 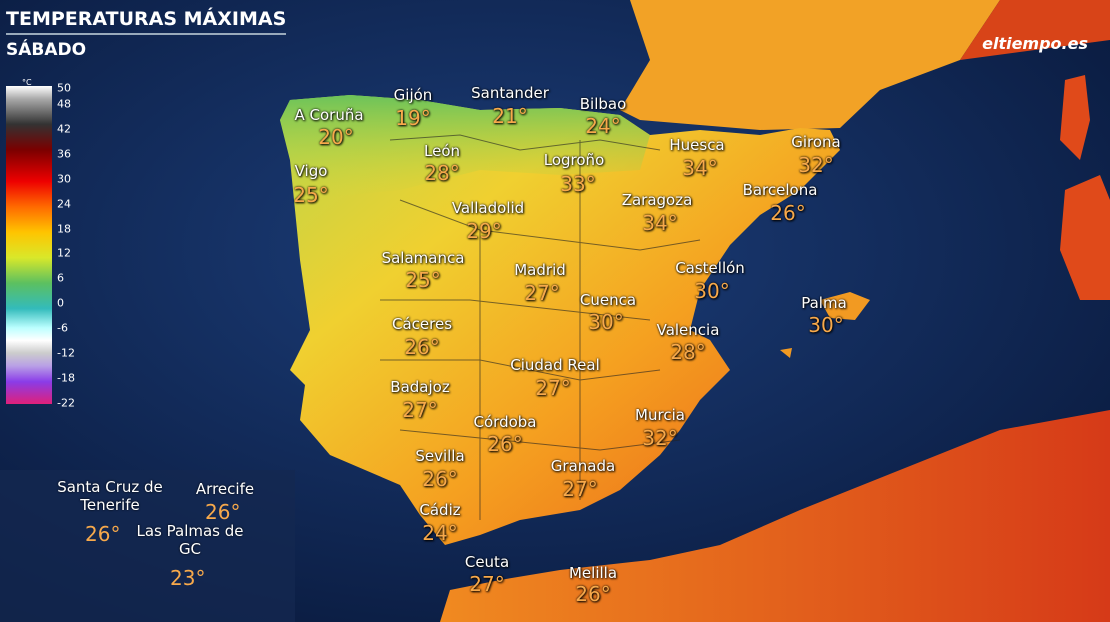 I want to click on city-temp: 33°, so click(x=578, y=184).